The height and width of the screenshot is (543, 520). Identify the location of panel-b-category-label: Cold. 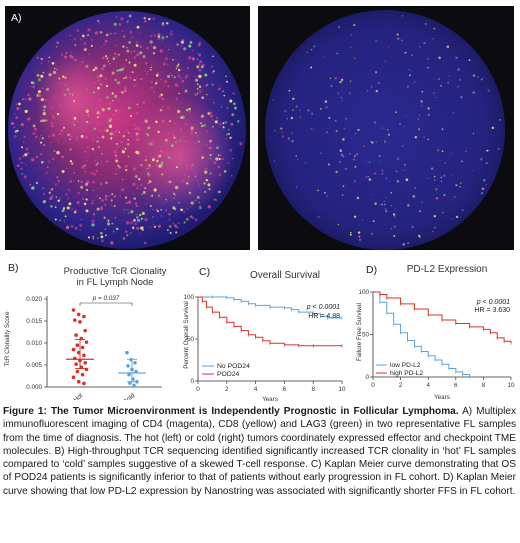
(129, 396).